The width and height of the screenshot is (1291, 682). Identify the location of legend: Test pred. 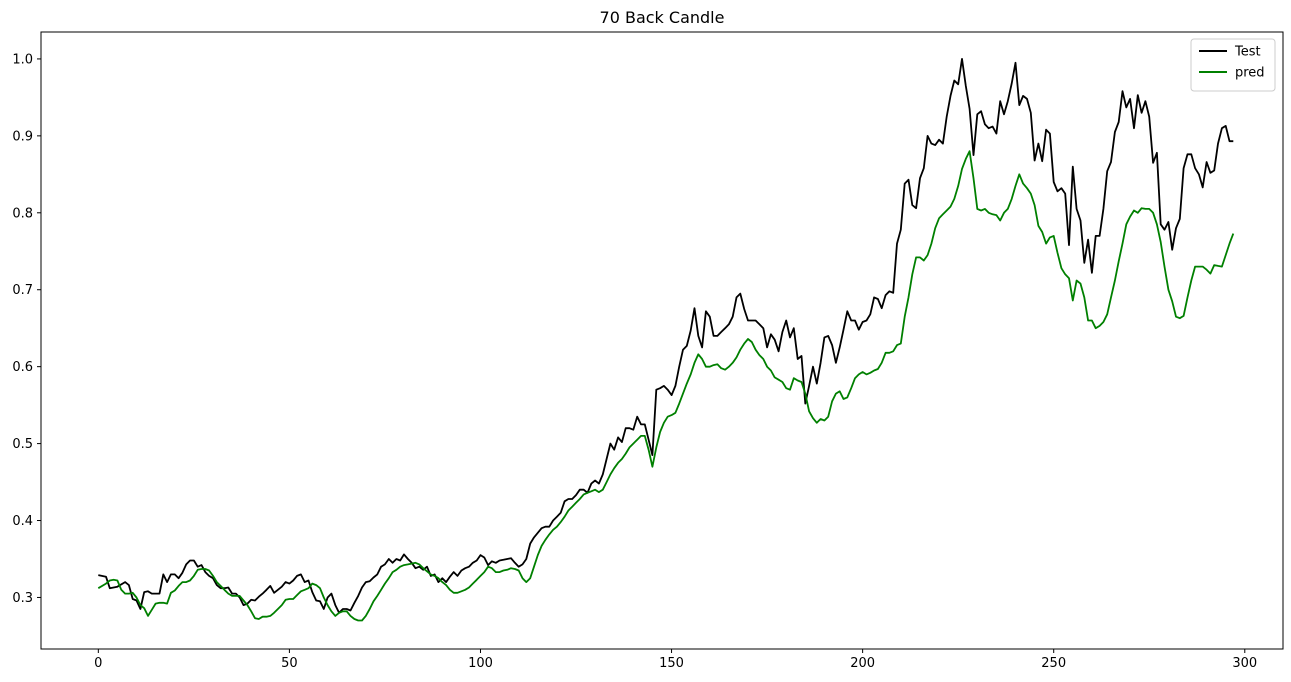
(1233, 65).